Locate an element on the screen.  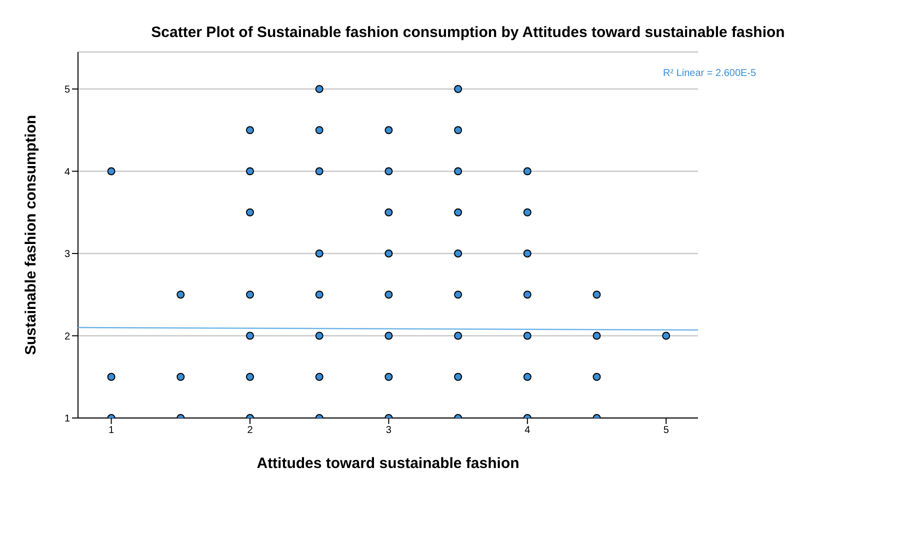
x-axis-title: Attitudes toward sustainable fashion is located at coordinates (388, 463).